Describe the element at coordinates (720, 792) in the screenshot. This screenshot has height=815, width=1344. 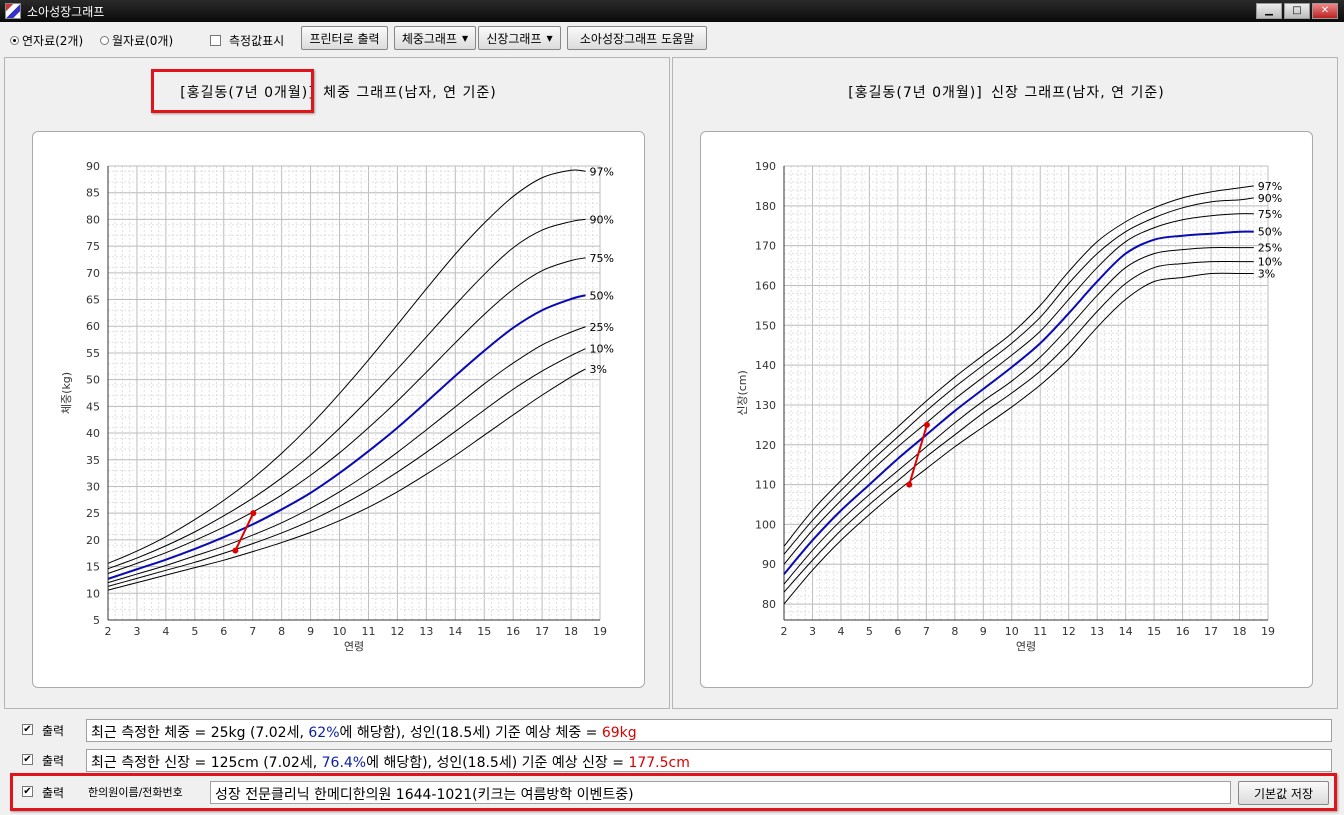
I see `clinic-input: 성장 전문클리닉 한메디한의원 1644-1021(키크는 여름방학 이벤트중)` at that location.